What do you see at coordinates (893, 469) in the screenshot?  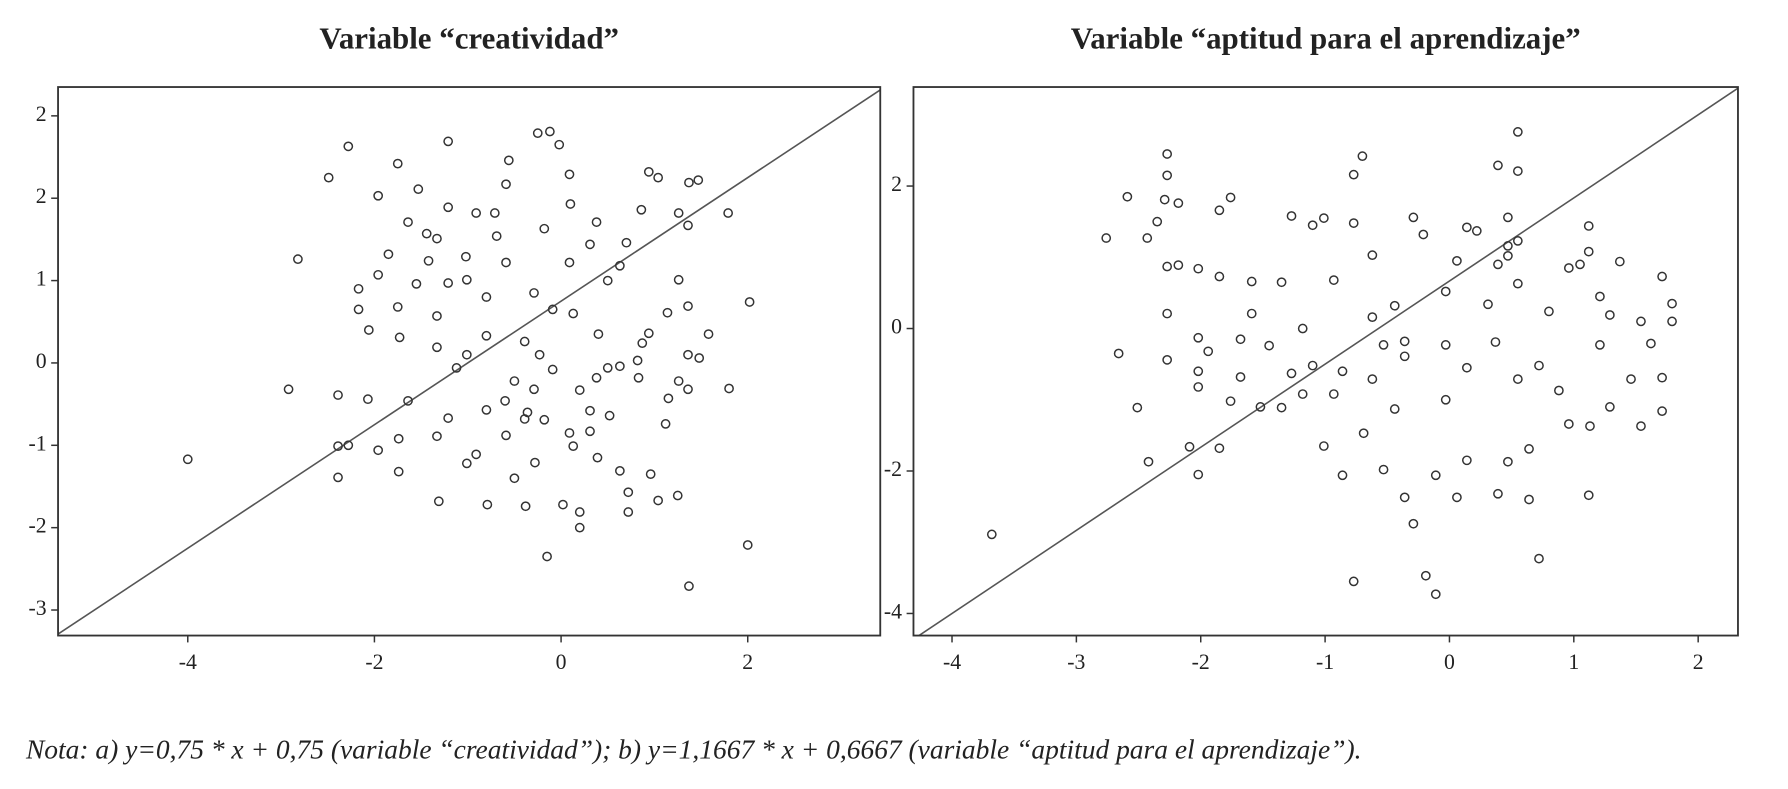 I see `y-tick-label: -2` at bounding box center [893, 469].